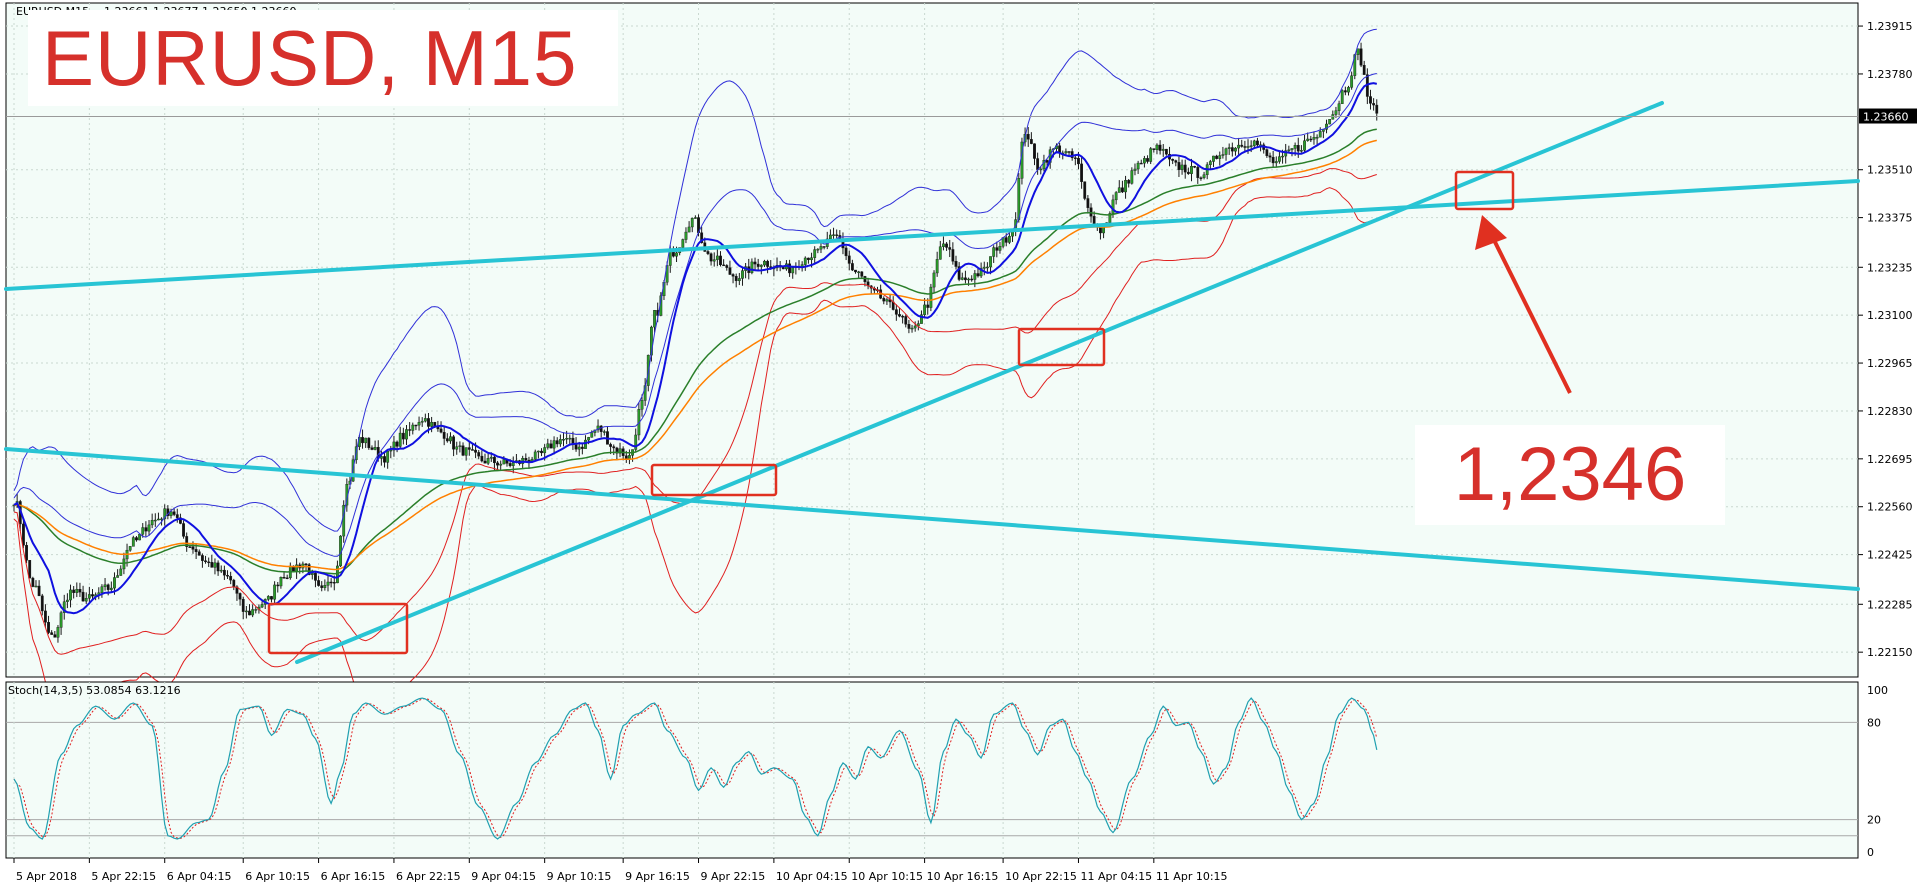 The image size is (1920, 888). I want to click on stochastic-tick-label: 100, so click(1877, 690).